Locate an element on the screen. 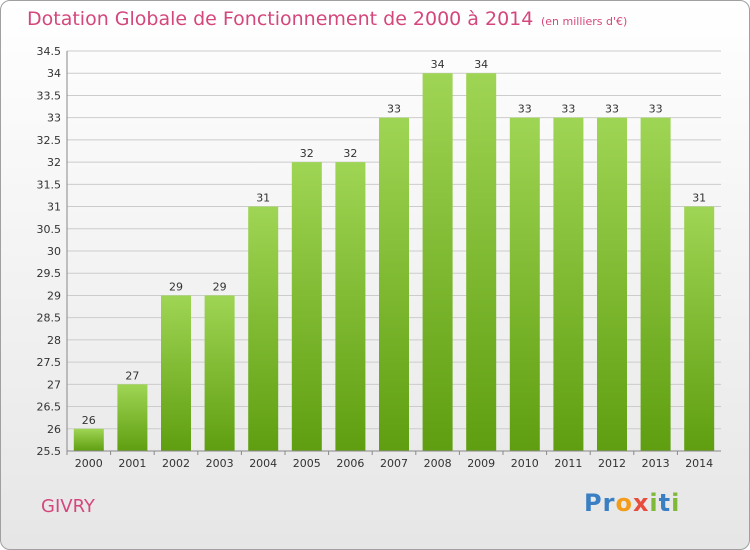 Image resolution: width=750 pixels, height=550 pixels. y-tick-label: 33.5 is located at coordinates (49, 95).